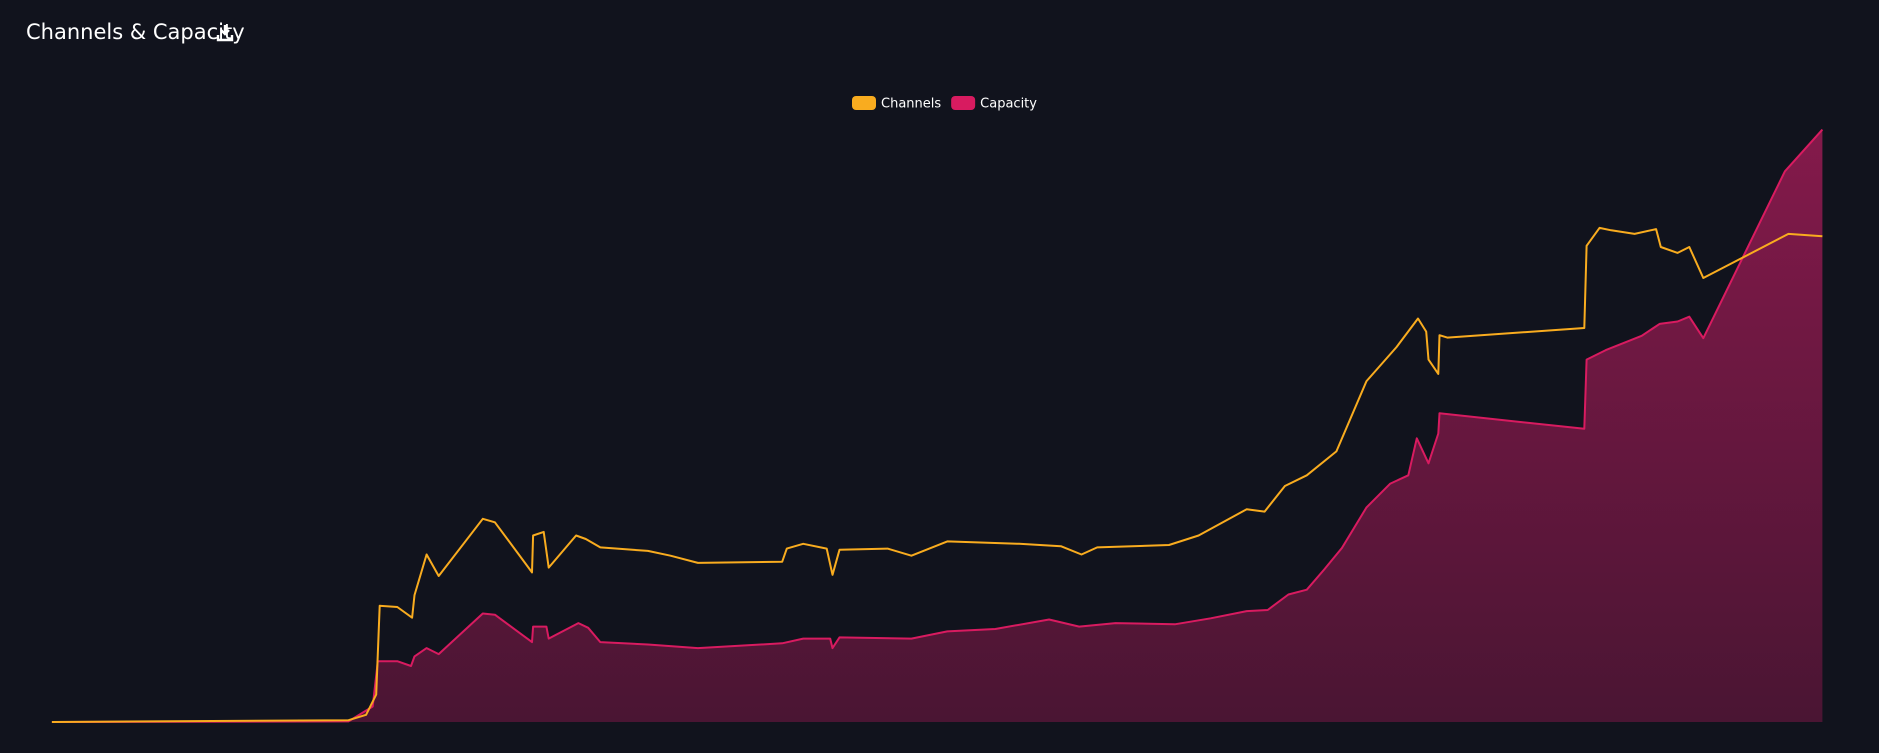 The image size is (1879, 753). Describe the element at coordinates (225, 33) in the screenshot. I see `download-icon` at that location.